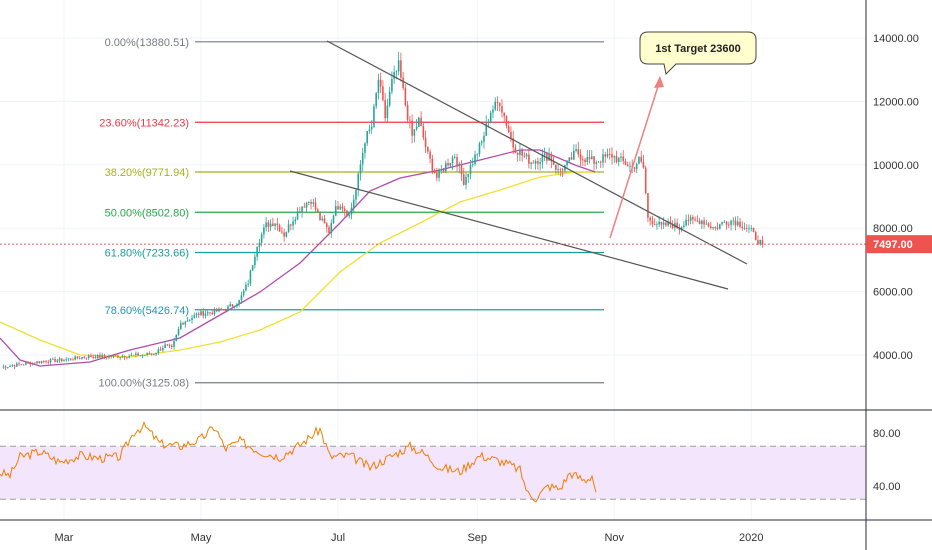  What do you see at coordinates (683, 135) in the screenshot?
I see `target-annotation: 1st Target 23600` at bounding box center [683, 135].